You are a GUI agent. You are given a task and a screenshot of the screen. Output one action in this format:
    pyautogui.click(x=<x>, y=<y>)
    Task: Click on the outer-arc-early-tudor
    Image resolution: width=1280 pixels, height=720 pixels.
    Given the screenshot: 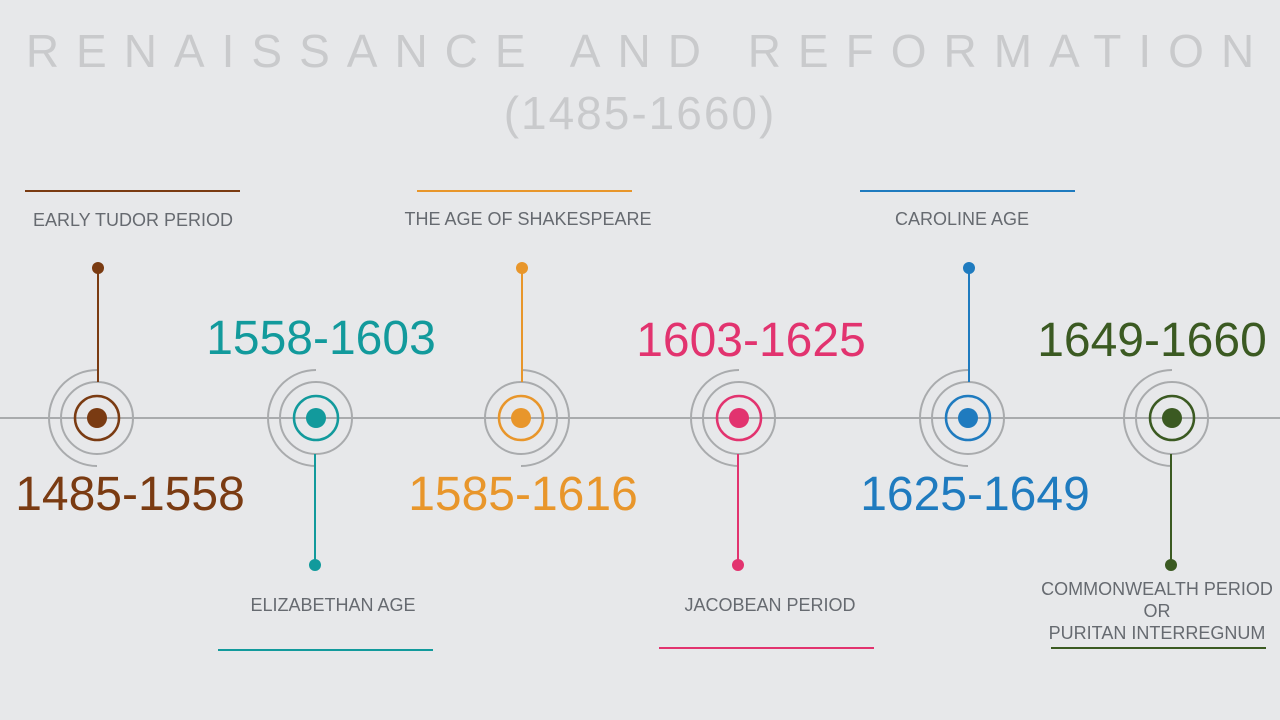 What is the action you would take?
    pyautogui.click(x=73, y=418)
    